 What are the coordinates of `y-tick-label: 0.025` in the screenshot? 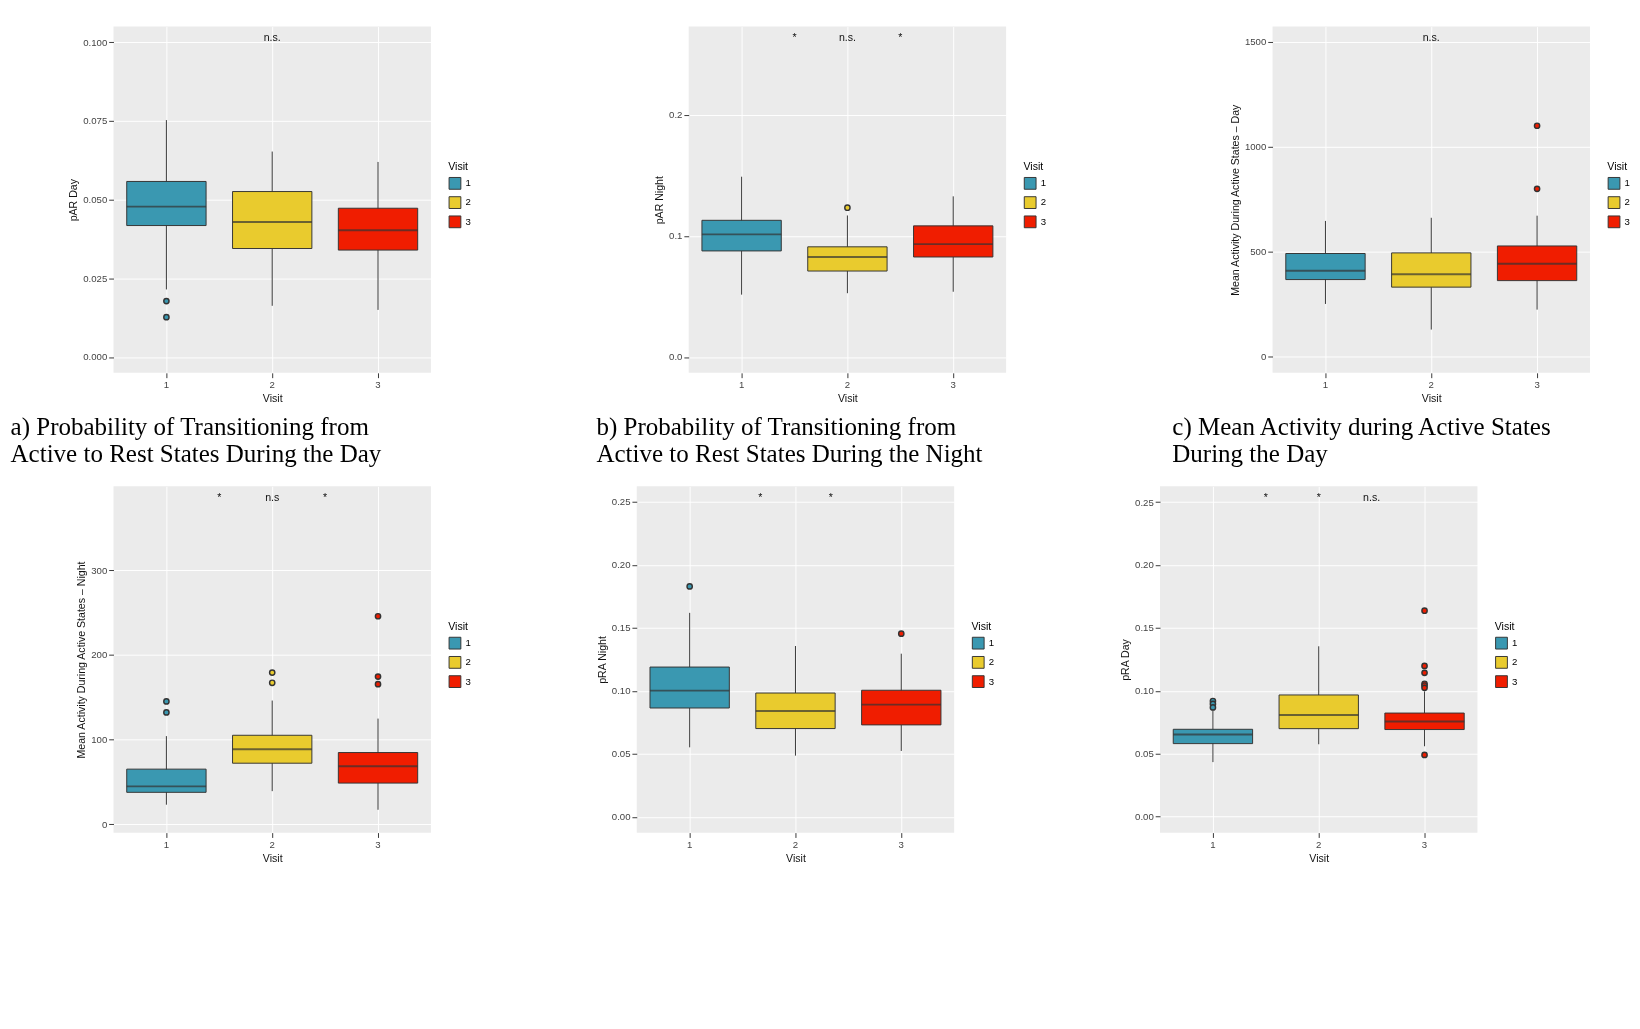 It's located at (95, 278).